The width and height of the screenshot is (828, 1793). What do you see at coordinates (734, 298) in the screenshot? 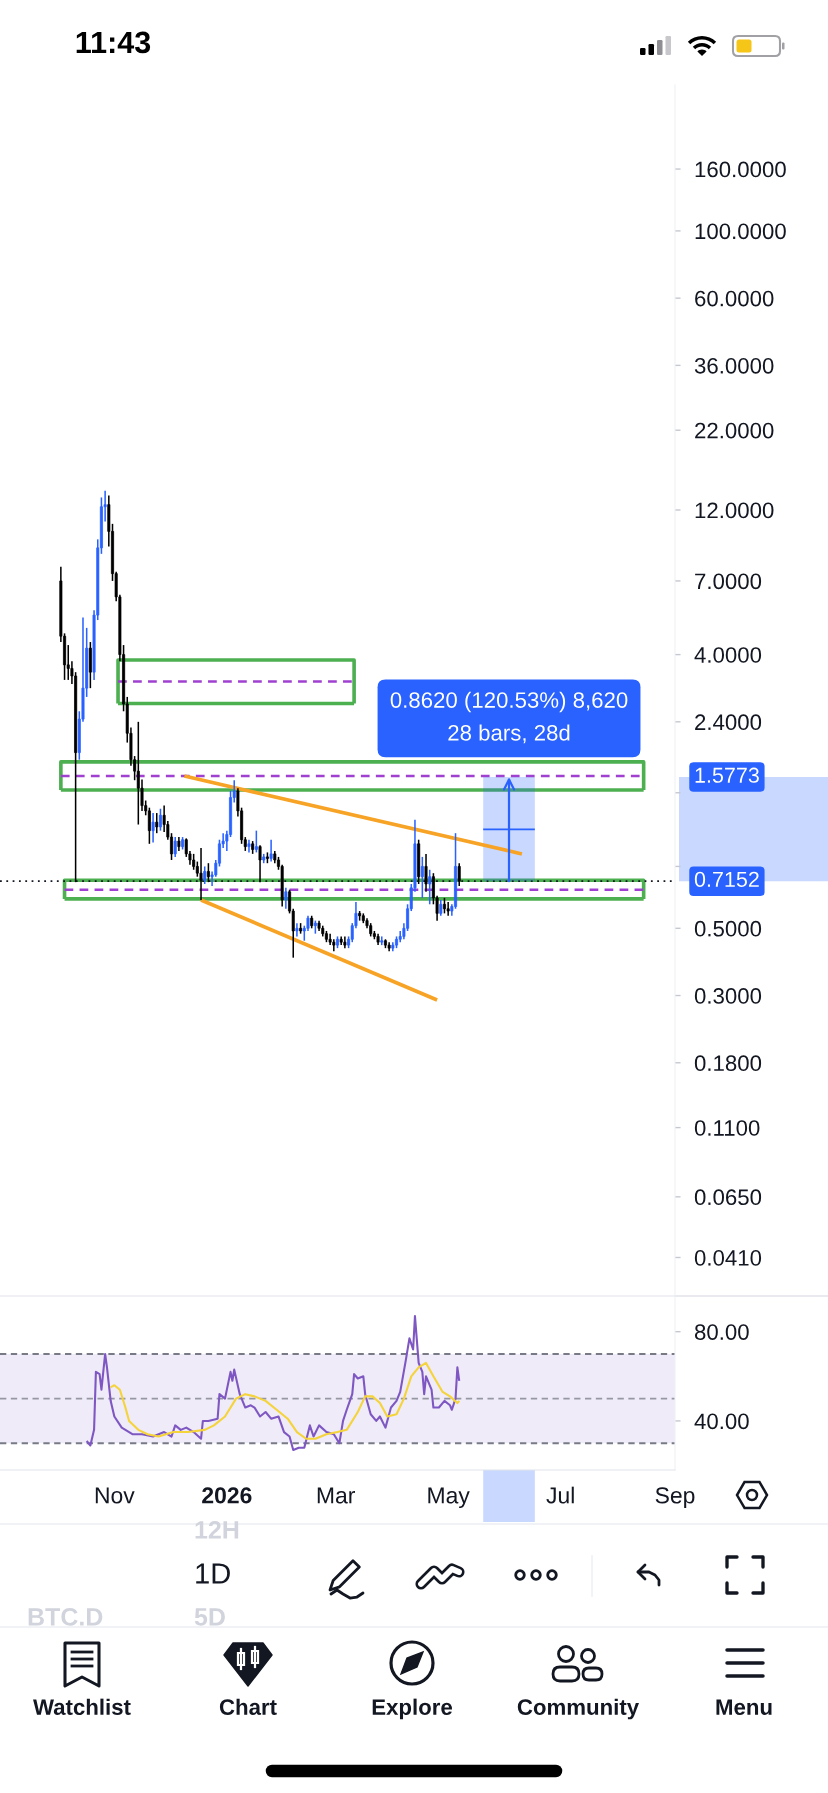
I see `y-tick-label: 60.0000` at bounding box center [734, 298].